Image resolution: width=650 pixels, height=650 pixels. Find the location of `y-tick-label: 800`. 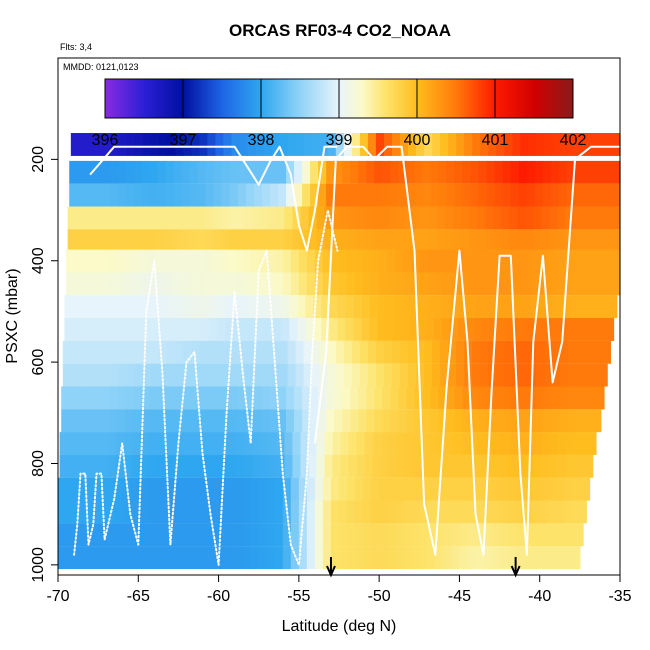

y-tick-label: 800 is located at coordinates (38, 463).